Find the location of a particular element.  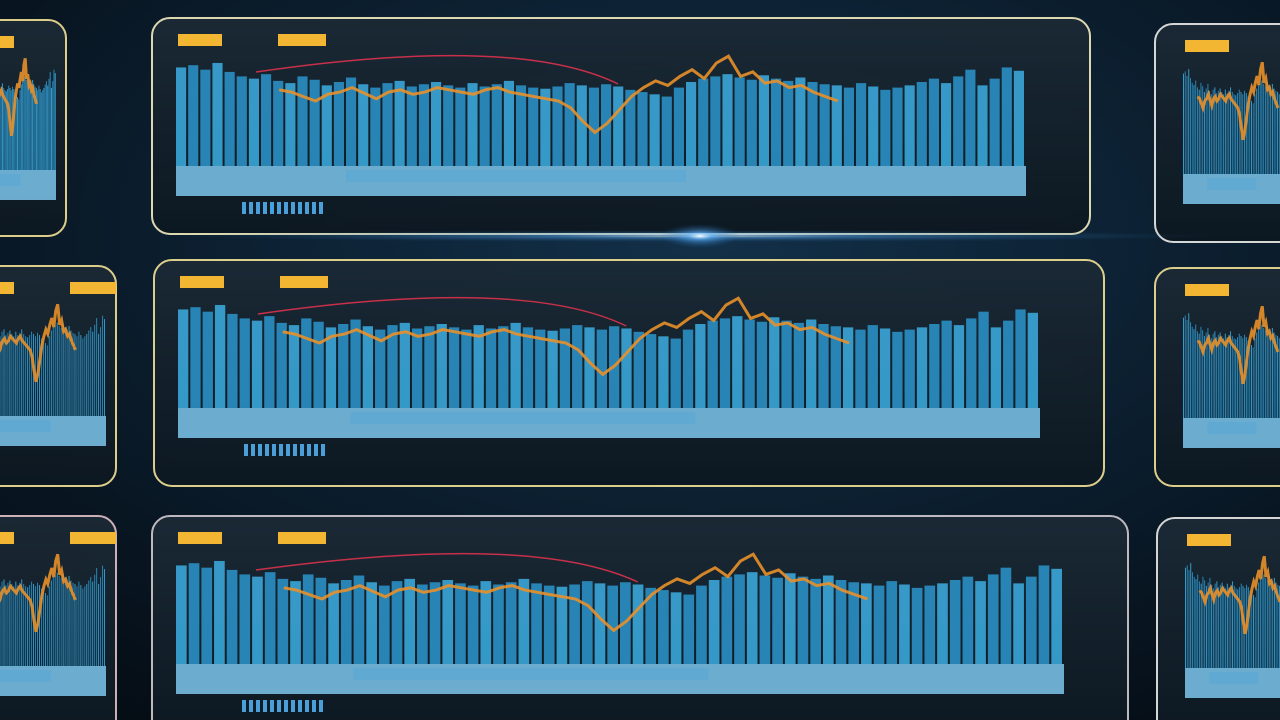

header-block is located at coordinates (93, 288).